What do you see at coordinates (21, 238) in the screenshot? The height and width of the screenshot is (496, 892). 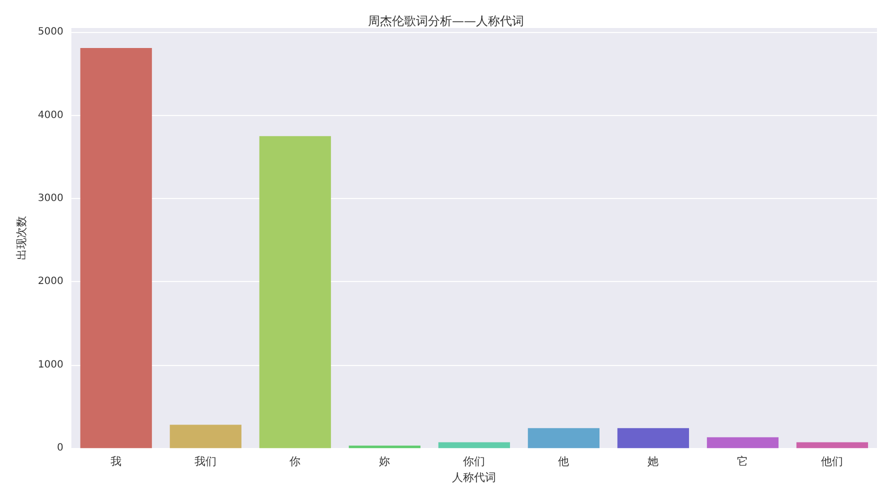 I see `y-axis-title: 出现次数` at bounding box center [21, 238].